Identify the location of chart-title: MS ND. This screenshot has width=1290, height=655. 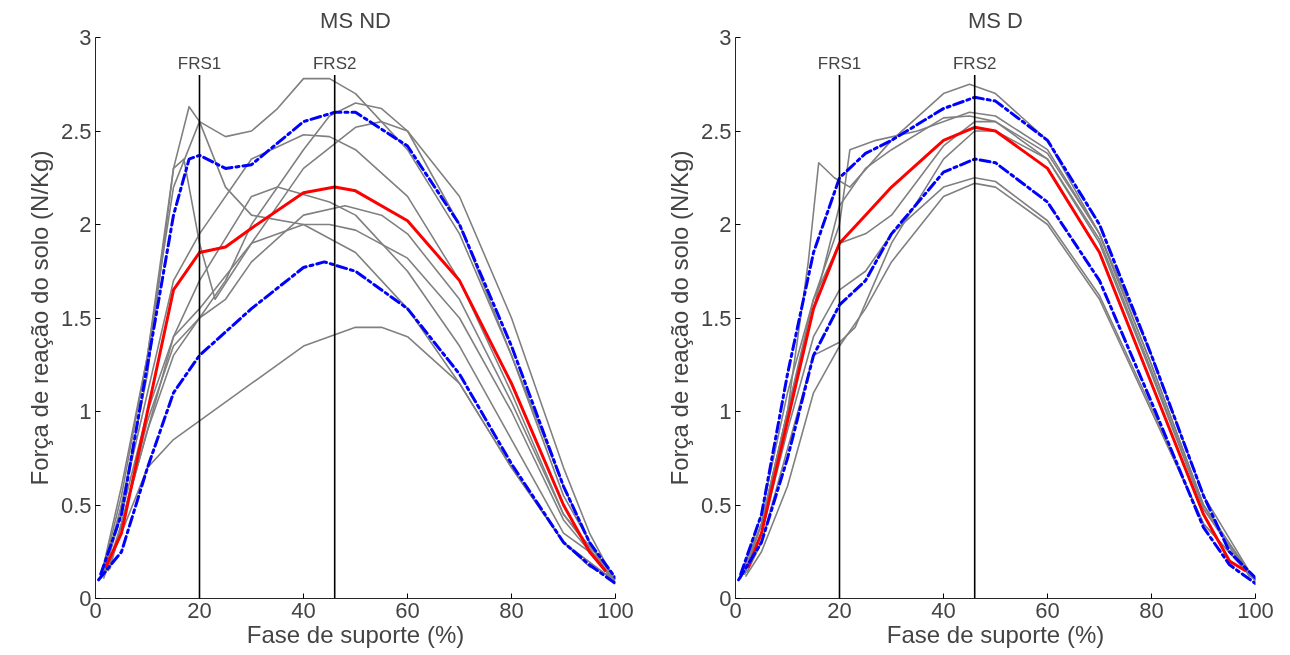
(355, 20).